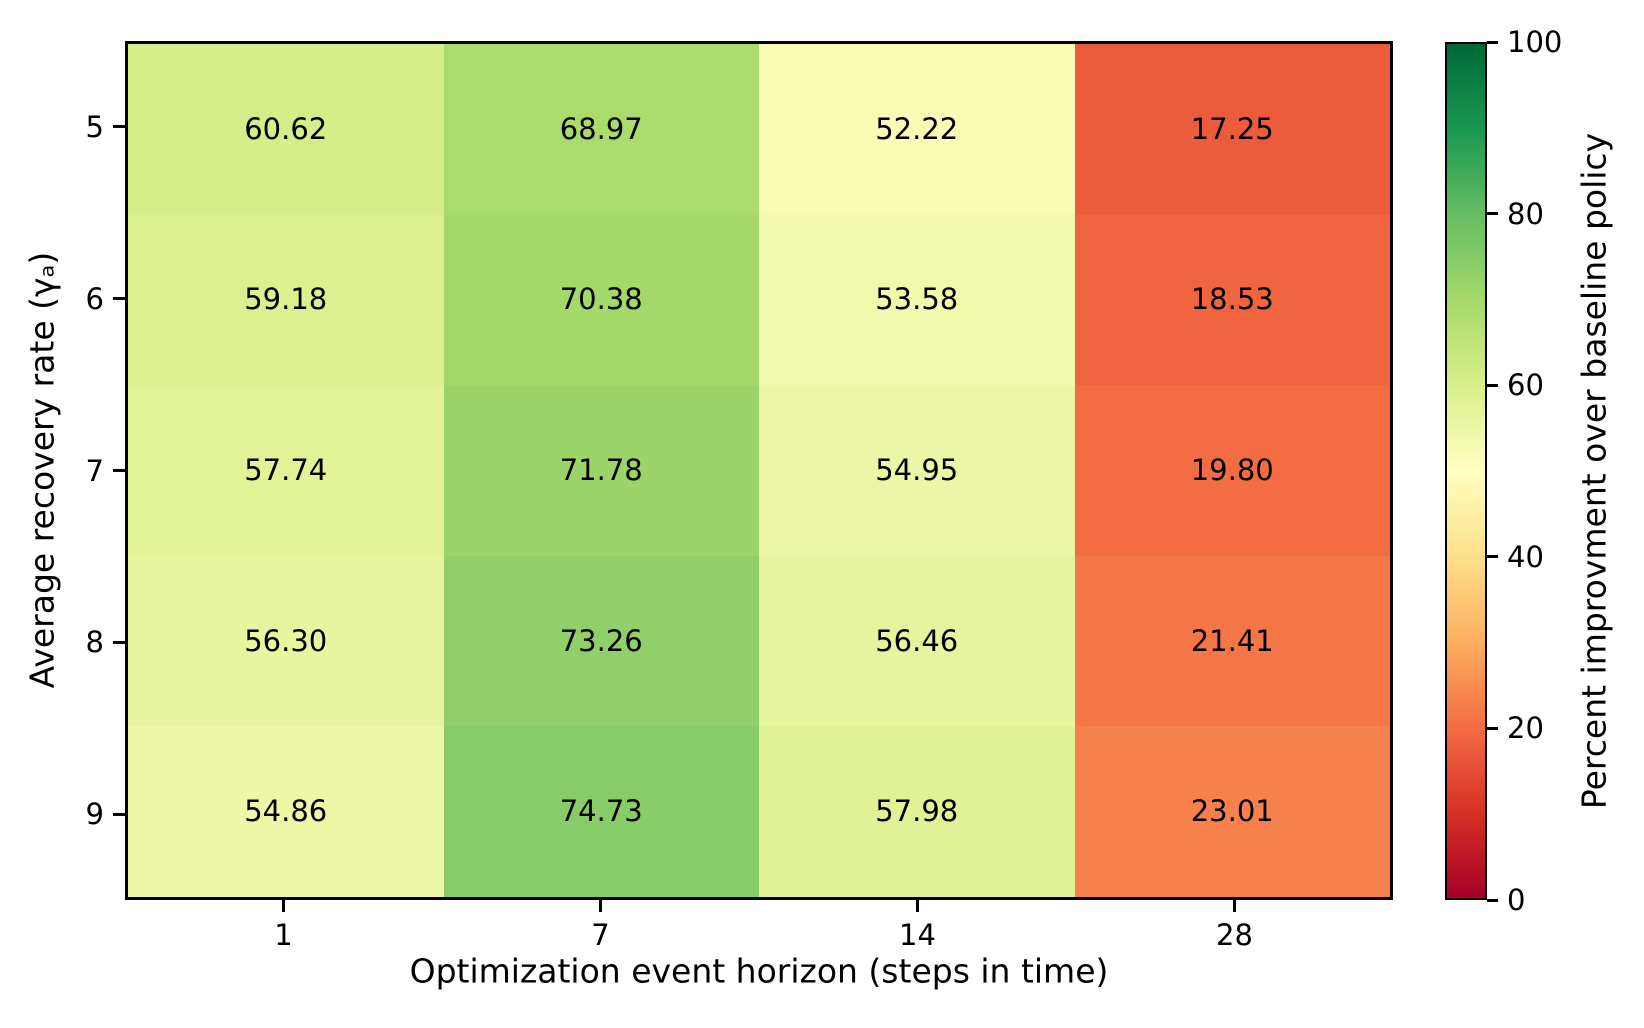 This screenshot has width=1644, height=1028. I want to click on heatmap-cell-value: 19.80, so click(1232, 469).